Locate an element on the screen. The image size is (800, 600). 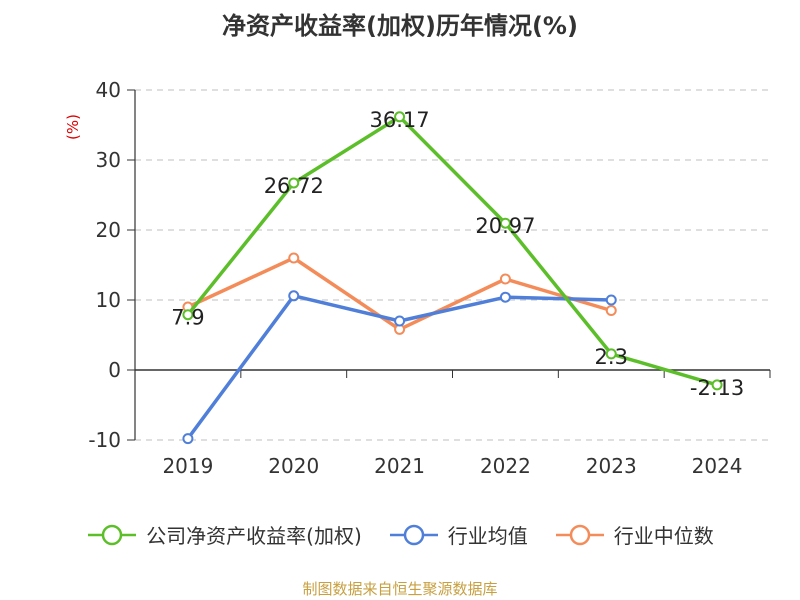
y-tick-label: 0 is located at coordinates (114, 370).